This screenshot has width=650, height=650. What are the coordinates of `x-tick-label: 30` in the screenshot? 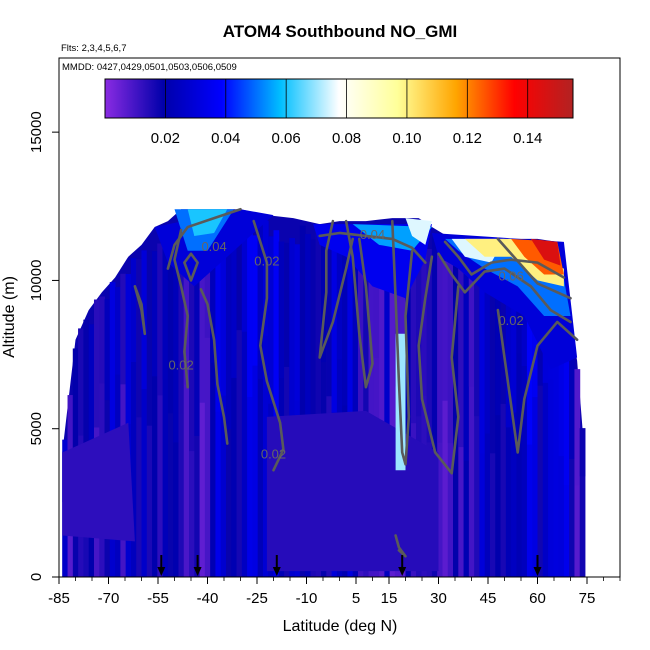 It's located at (438, 598).